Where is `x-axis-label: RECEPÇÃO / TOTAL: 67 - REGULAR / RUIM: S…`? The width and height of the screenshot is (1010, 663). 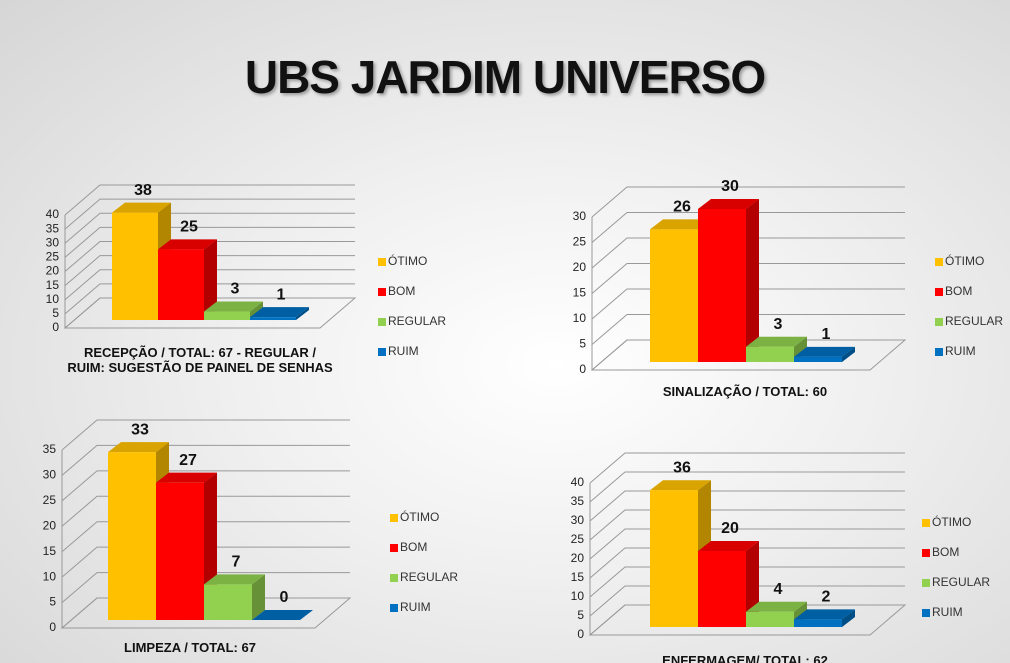
x-axis-label: RECEPÇÃO / TOTAL: 67 - REGULAR / RUIM: S… is located at coordinates (200, 360).